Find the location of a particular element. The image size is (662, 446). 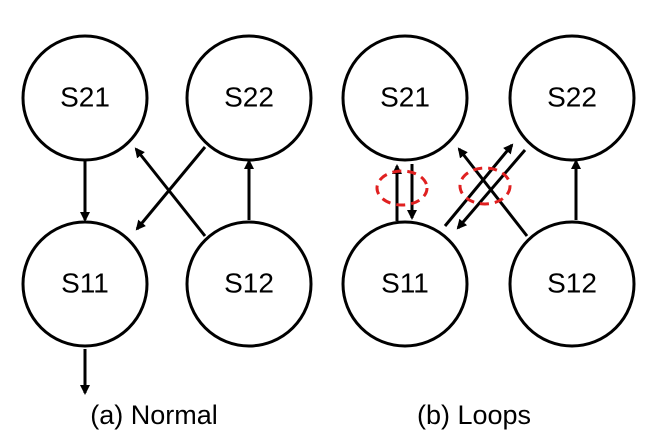

edge-s11-to-s22 is located at coordinates (478, 185).